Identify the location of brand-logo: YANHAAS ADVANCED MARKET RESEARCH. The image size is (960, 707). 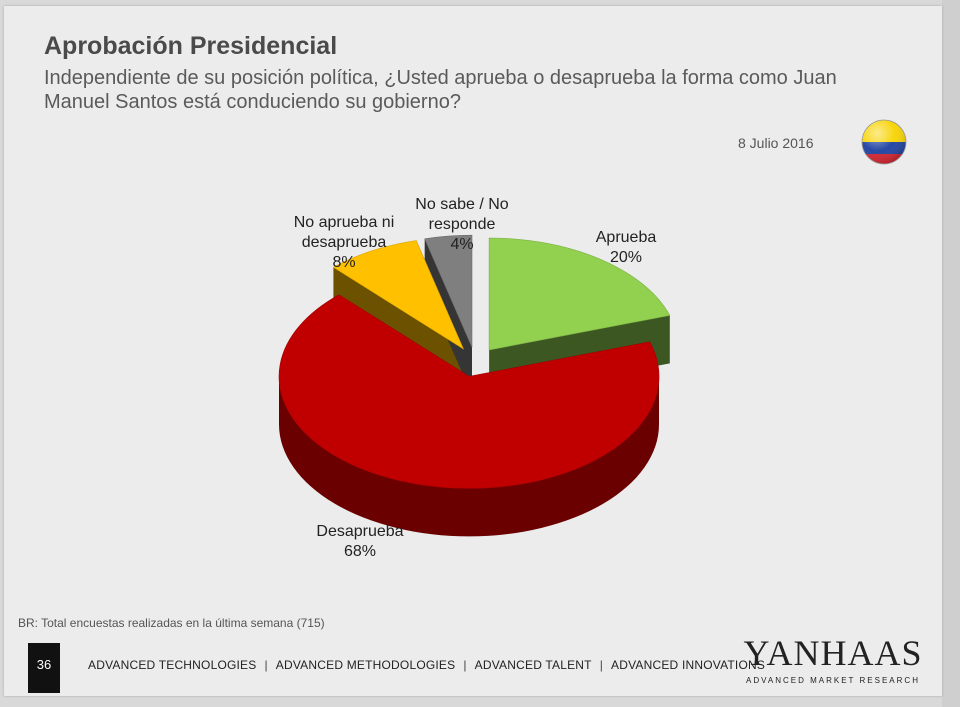
(835, 662).